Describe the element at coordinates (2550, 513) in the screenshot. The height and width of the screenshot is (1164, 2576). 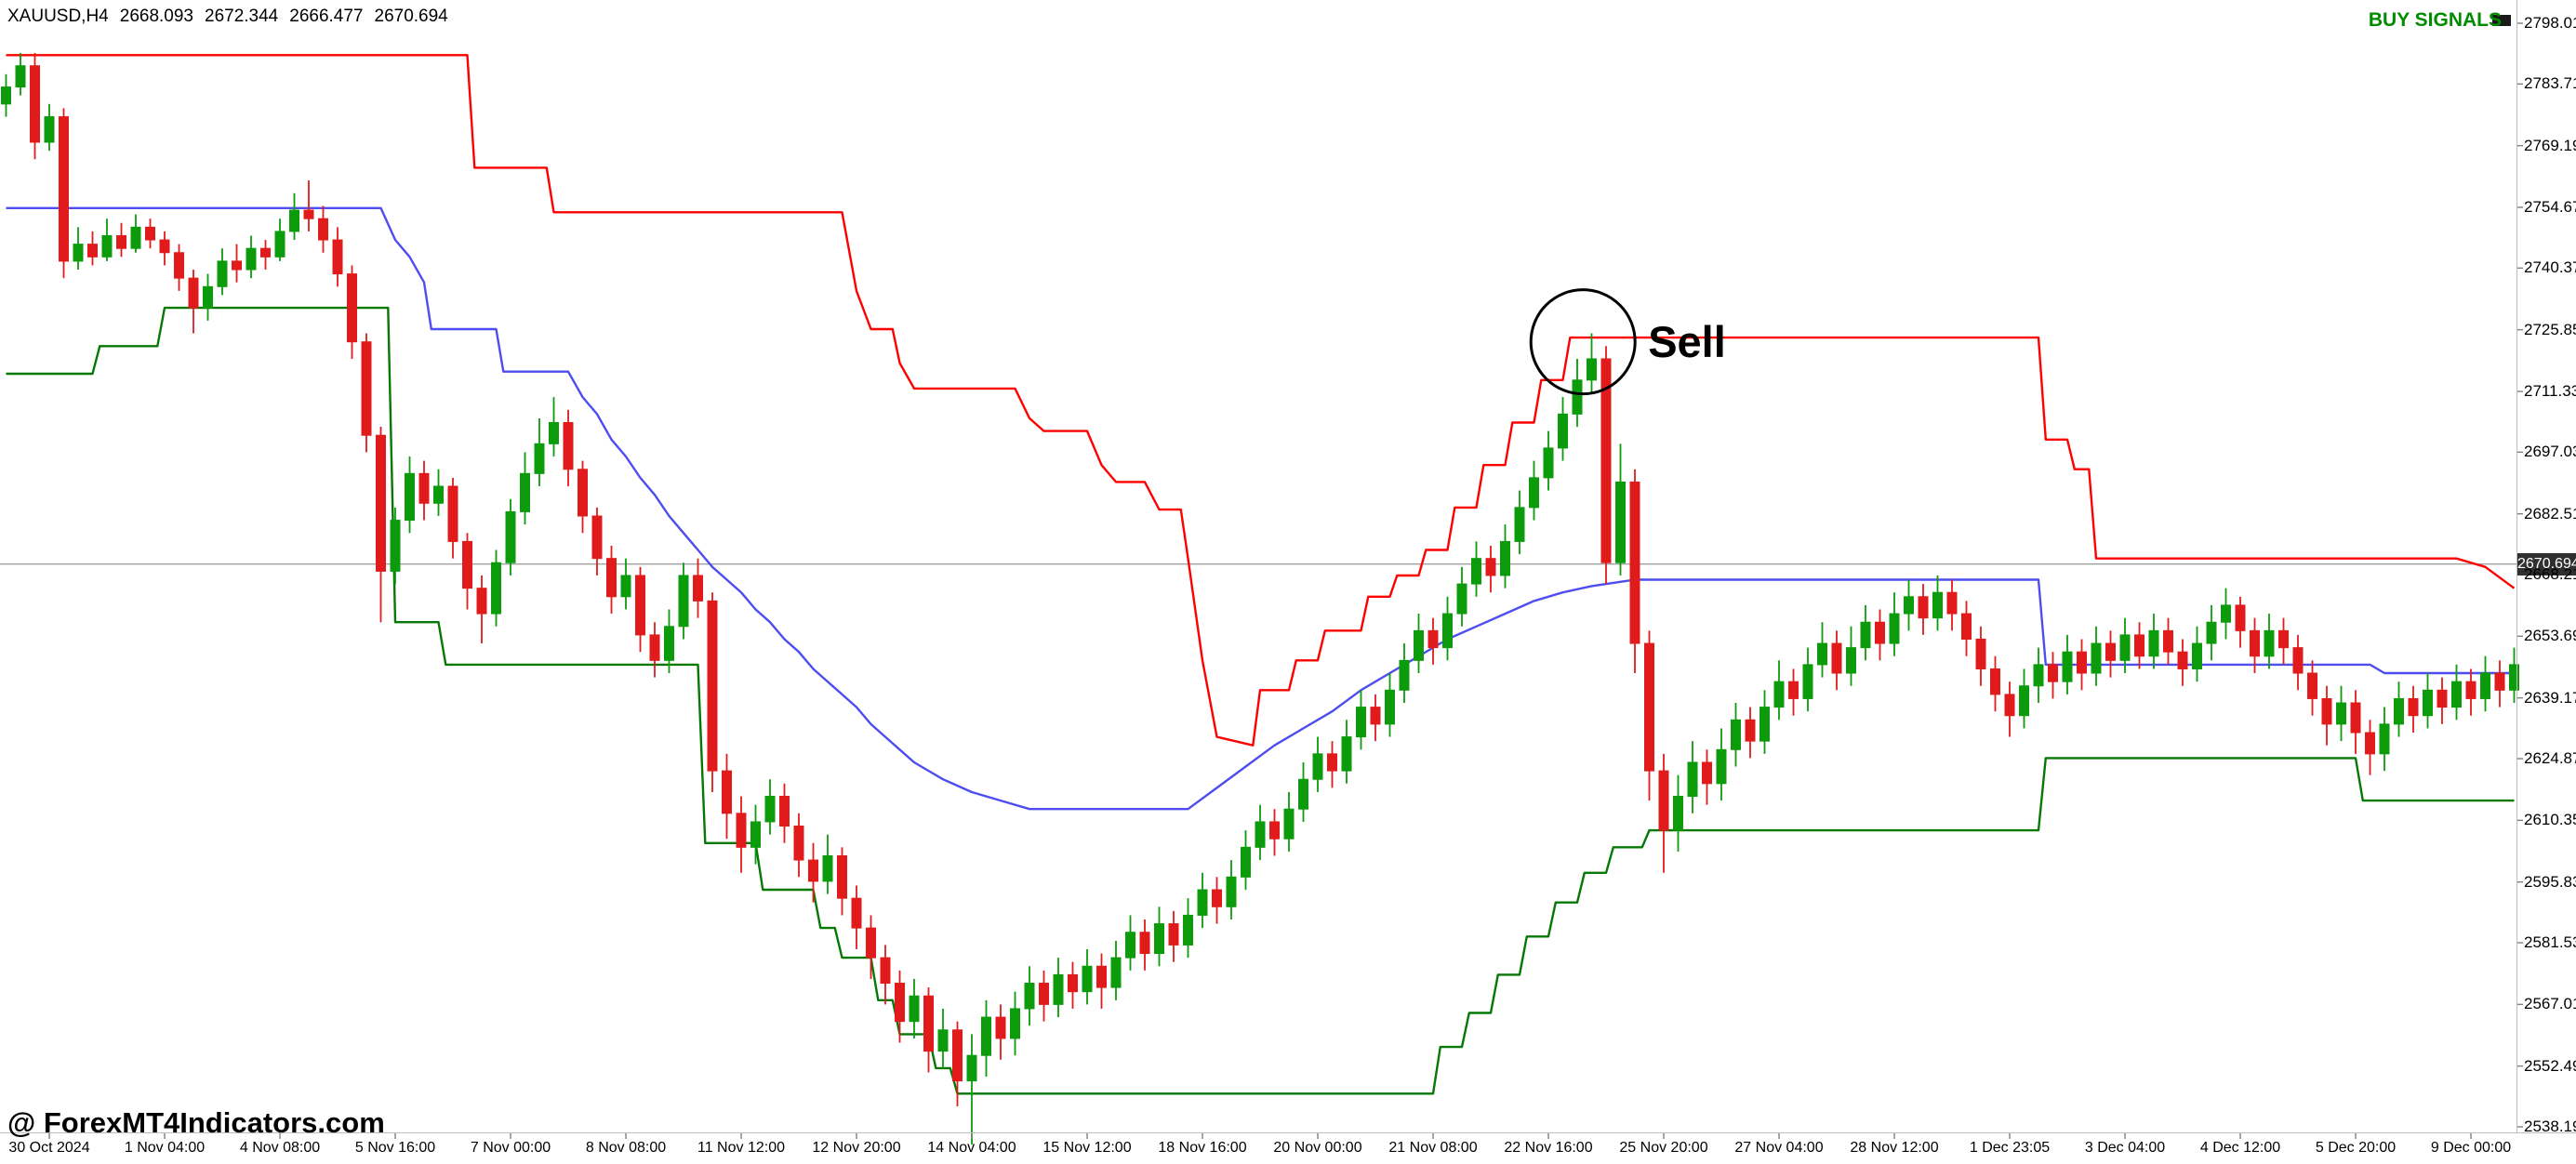
I see `price-axis-label: 2682.510` at that location.